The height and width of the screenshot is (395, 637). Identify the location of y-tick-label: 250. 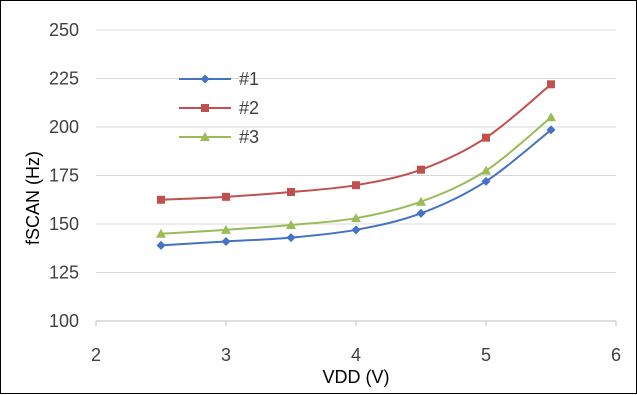
(64, 30).